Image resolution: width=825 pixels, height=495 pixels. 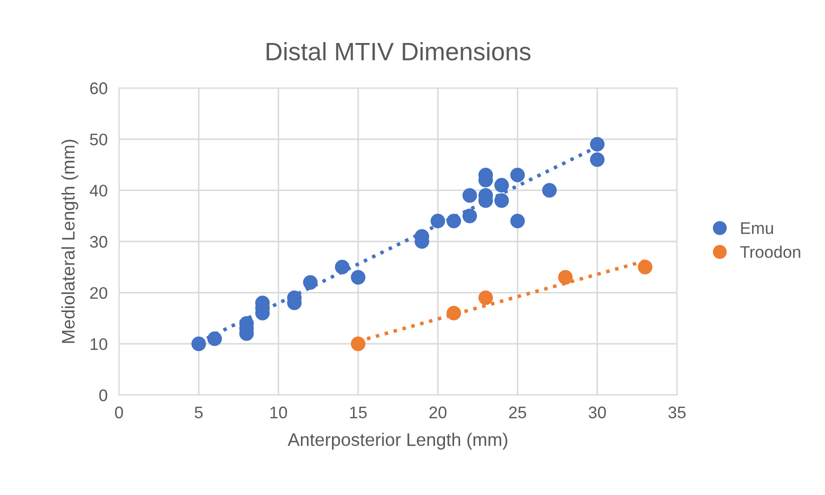 I want to click on y-tick-label: 40, so click(x=99, y=190).